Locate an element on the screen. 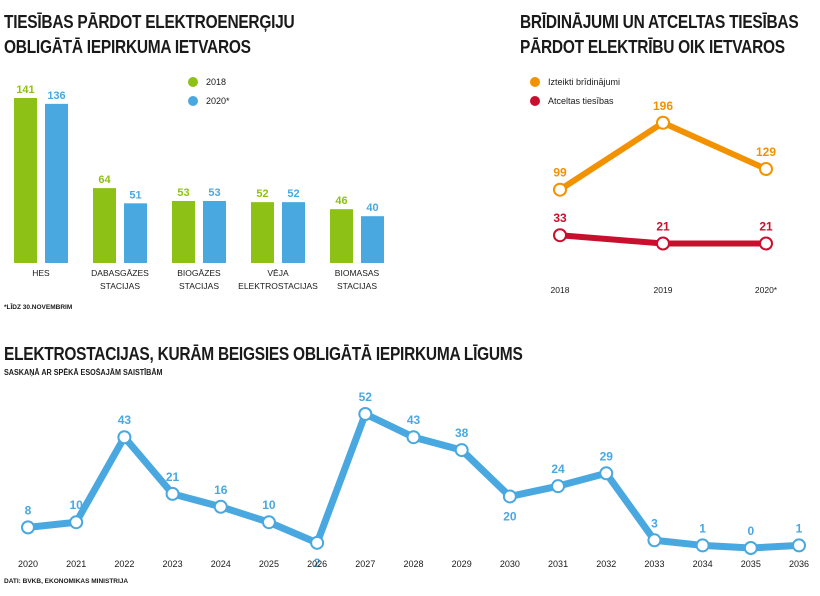 The image size is (820, 596). x-tick-label: 2032 is located at coordinates (606, 564).